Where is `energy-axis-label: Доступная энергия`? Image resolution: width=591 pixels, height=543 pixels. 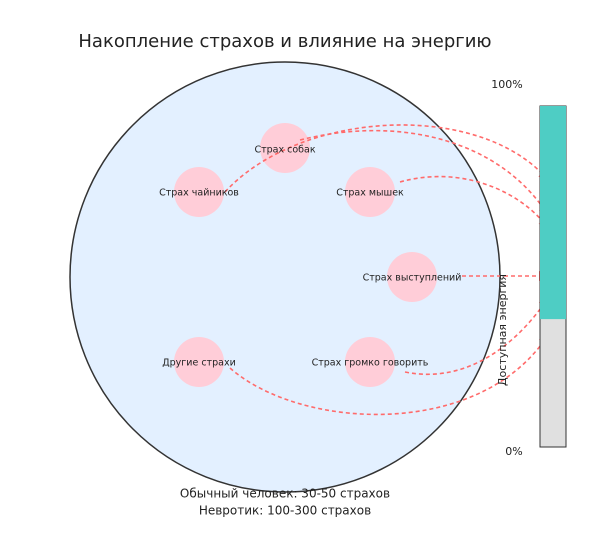
energy-axis-label: Доступная энергия is located at coordinates (502, 330).